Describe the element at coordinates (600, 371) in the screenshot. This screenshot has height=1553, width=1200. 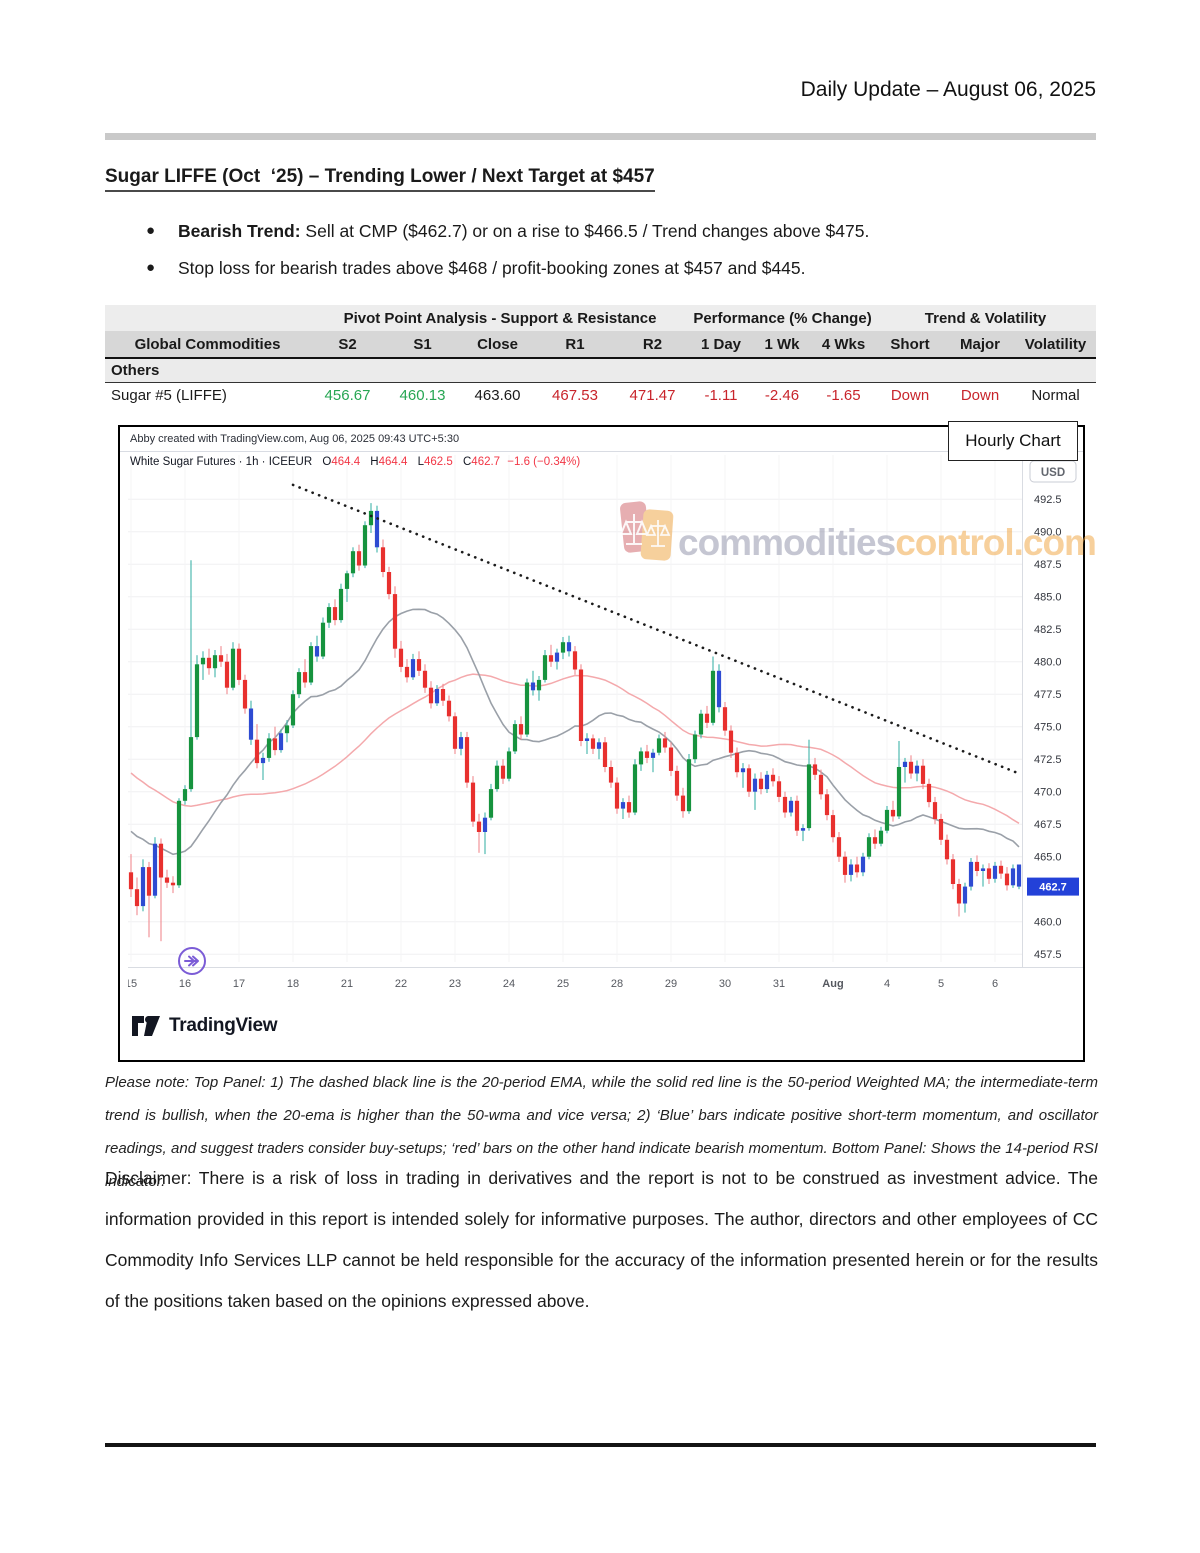
I see `table-section-row: Others` at that location.